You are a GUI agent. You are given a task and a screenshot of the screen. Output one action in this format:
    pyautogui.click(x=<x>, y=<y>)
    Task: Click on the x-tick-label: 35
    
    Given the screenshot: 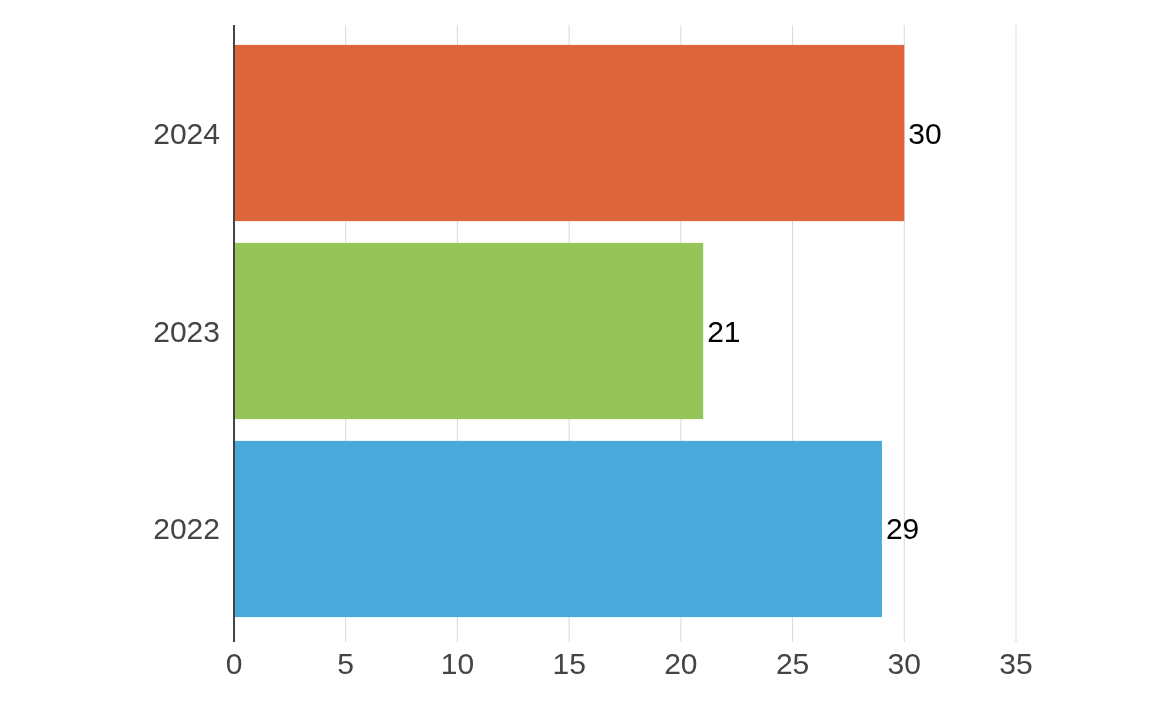 What is the action you would take?
    pyautogui.click(x=1016, y=663)
    